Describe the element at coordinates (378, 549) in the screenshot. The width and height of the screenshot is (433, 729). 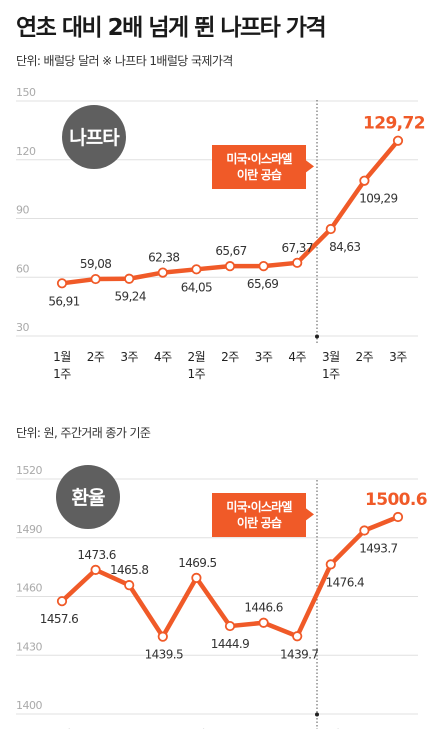
I see `exchange-value-label: 1493.7` at that location.